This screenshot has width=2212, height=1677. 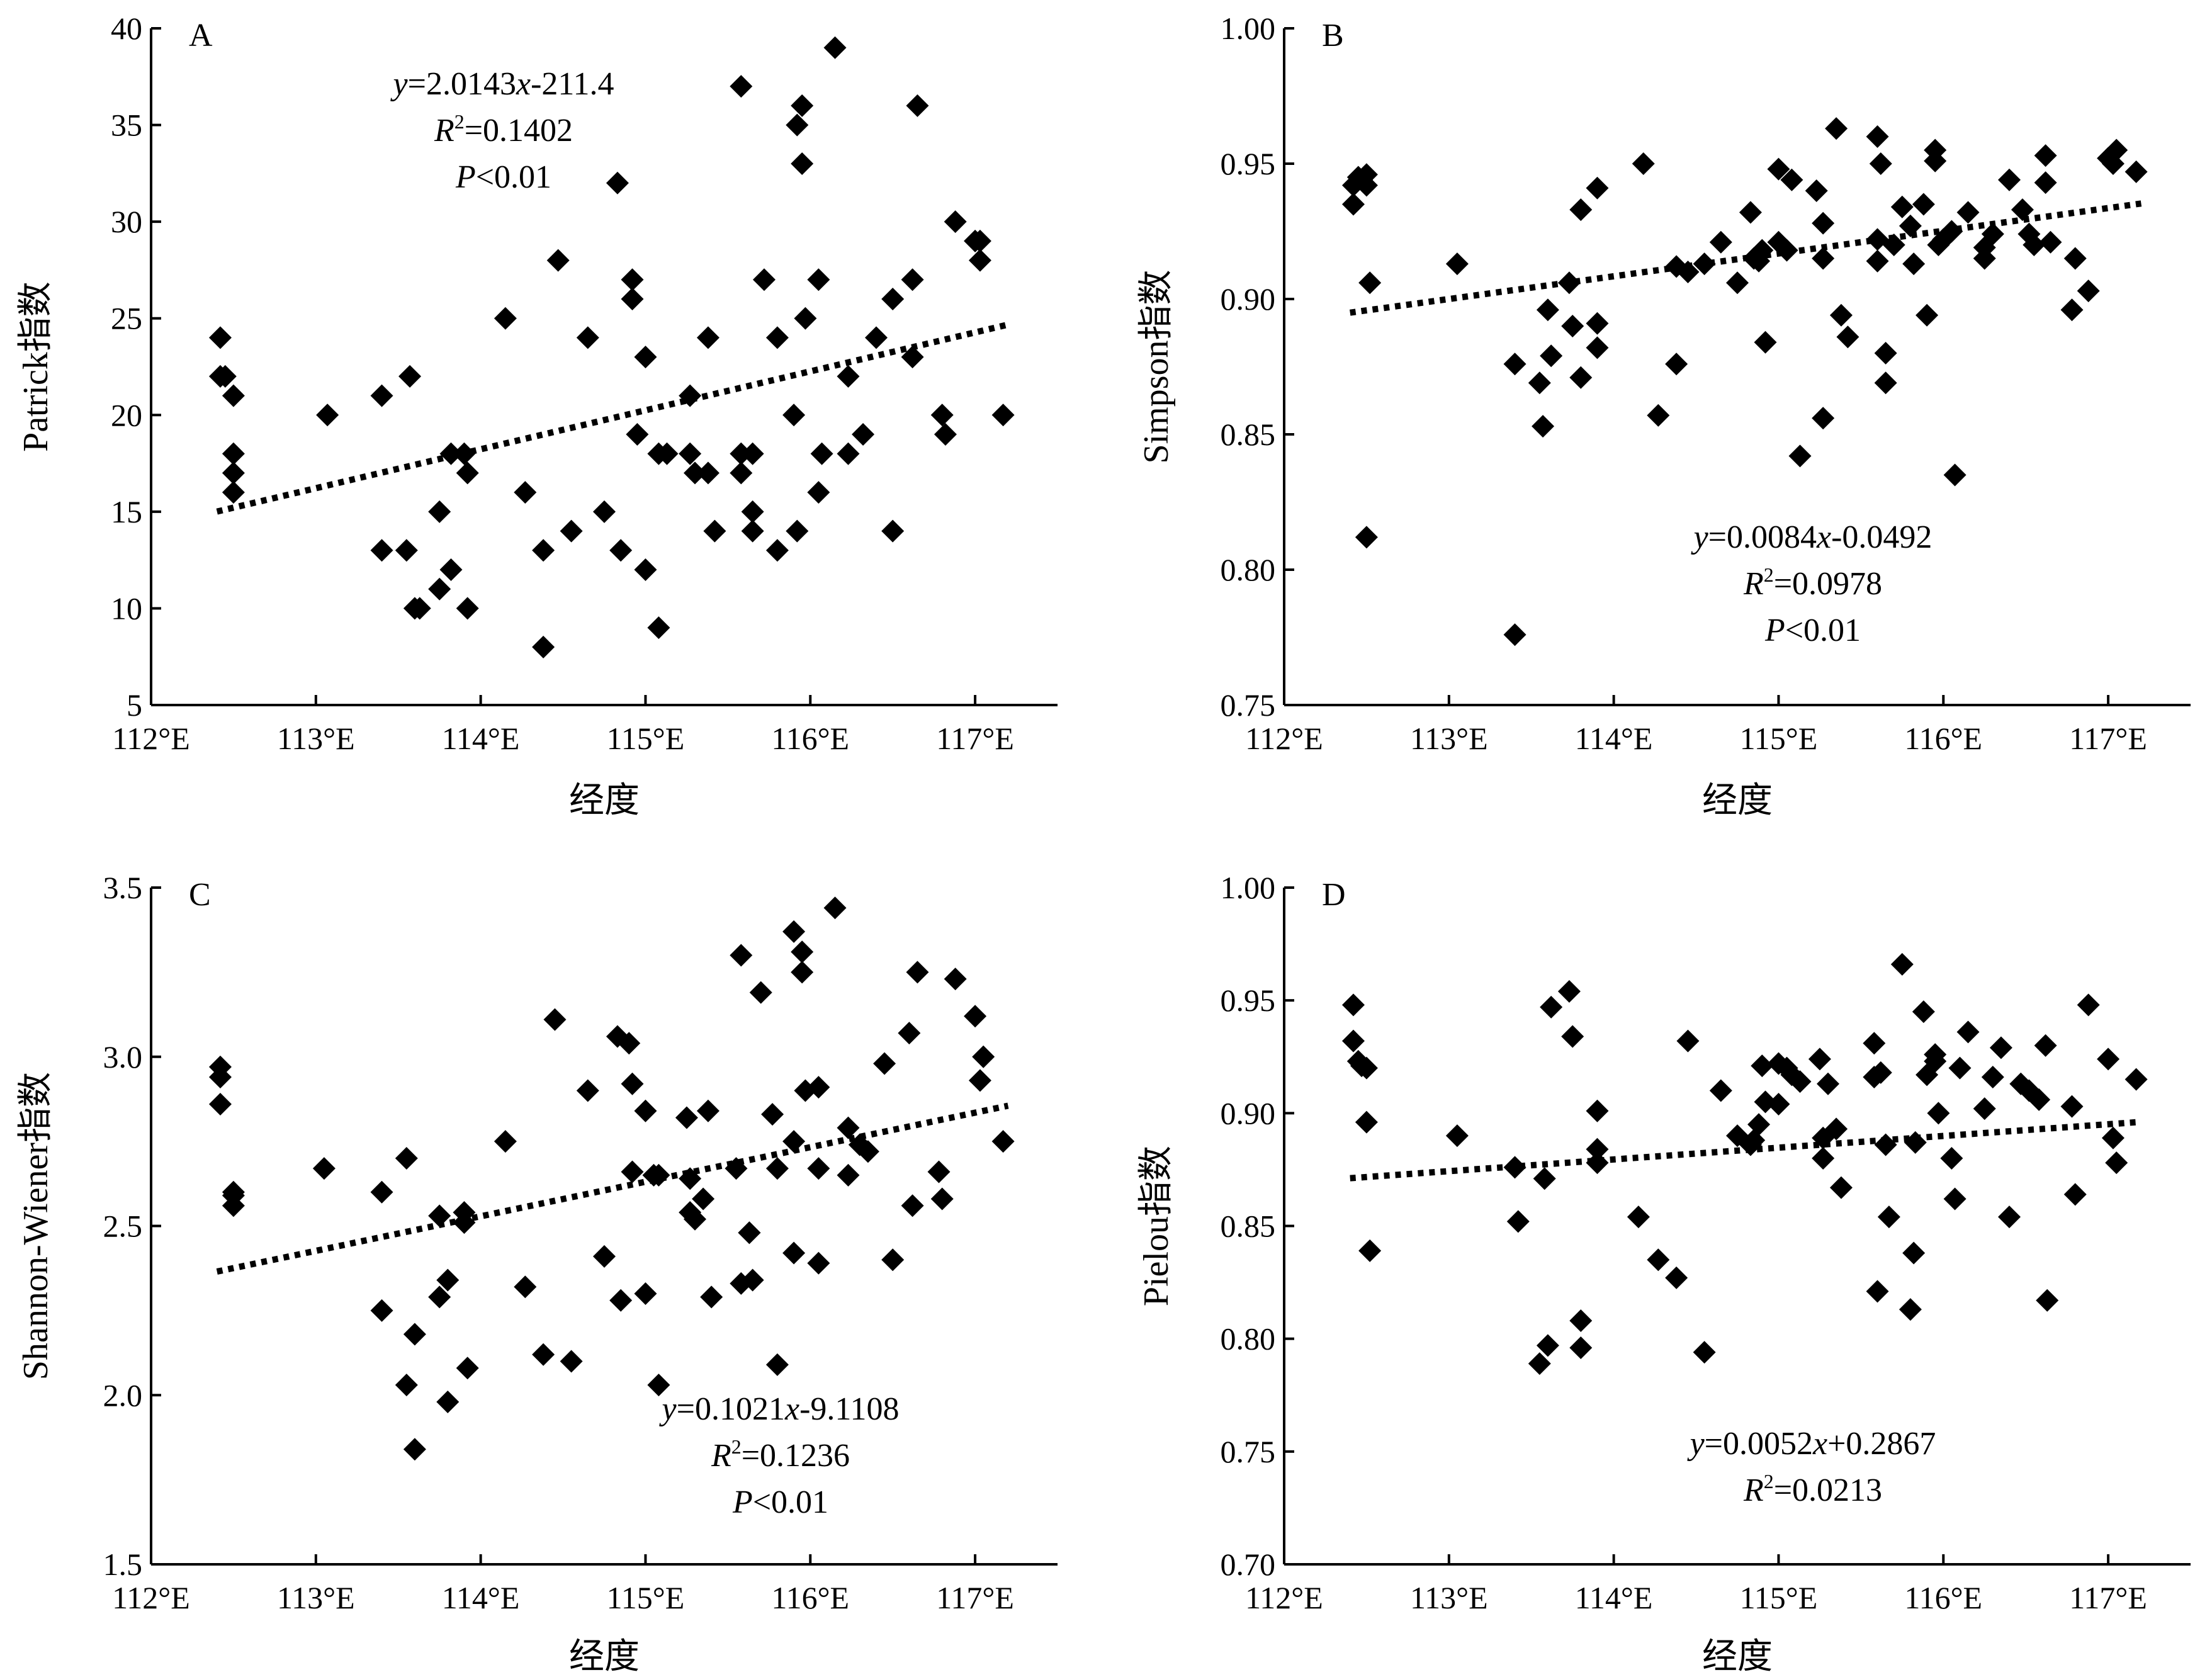 I want to click on equation-slope: =0.0084, so click(x=1762, y=537).